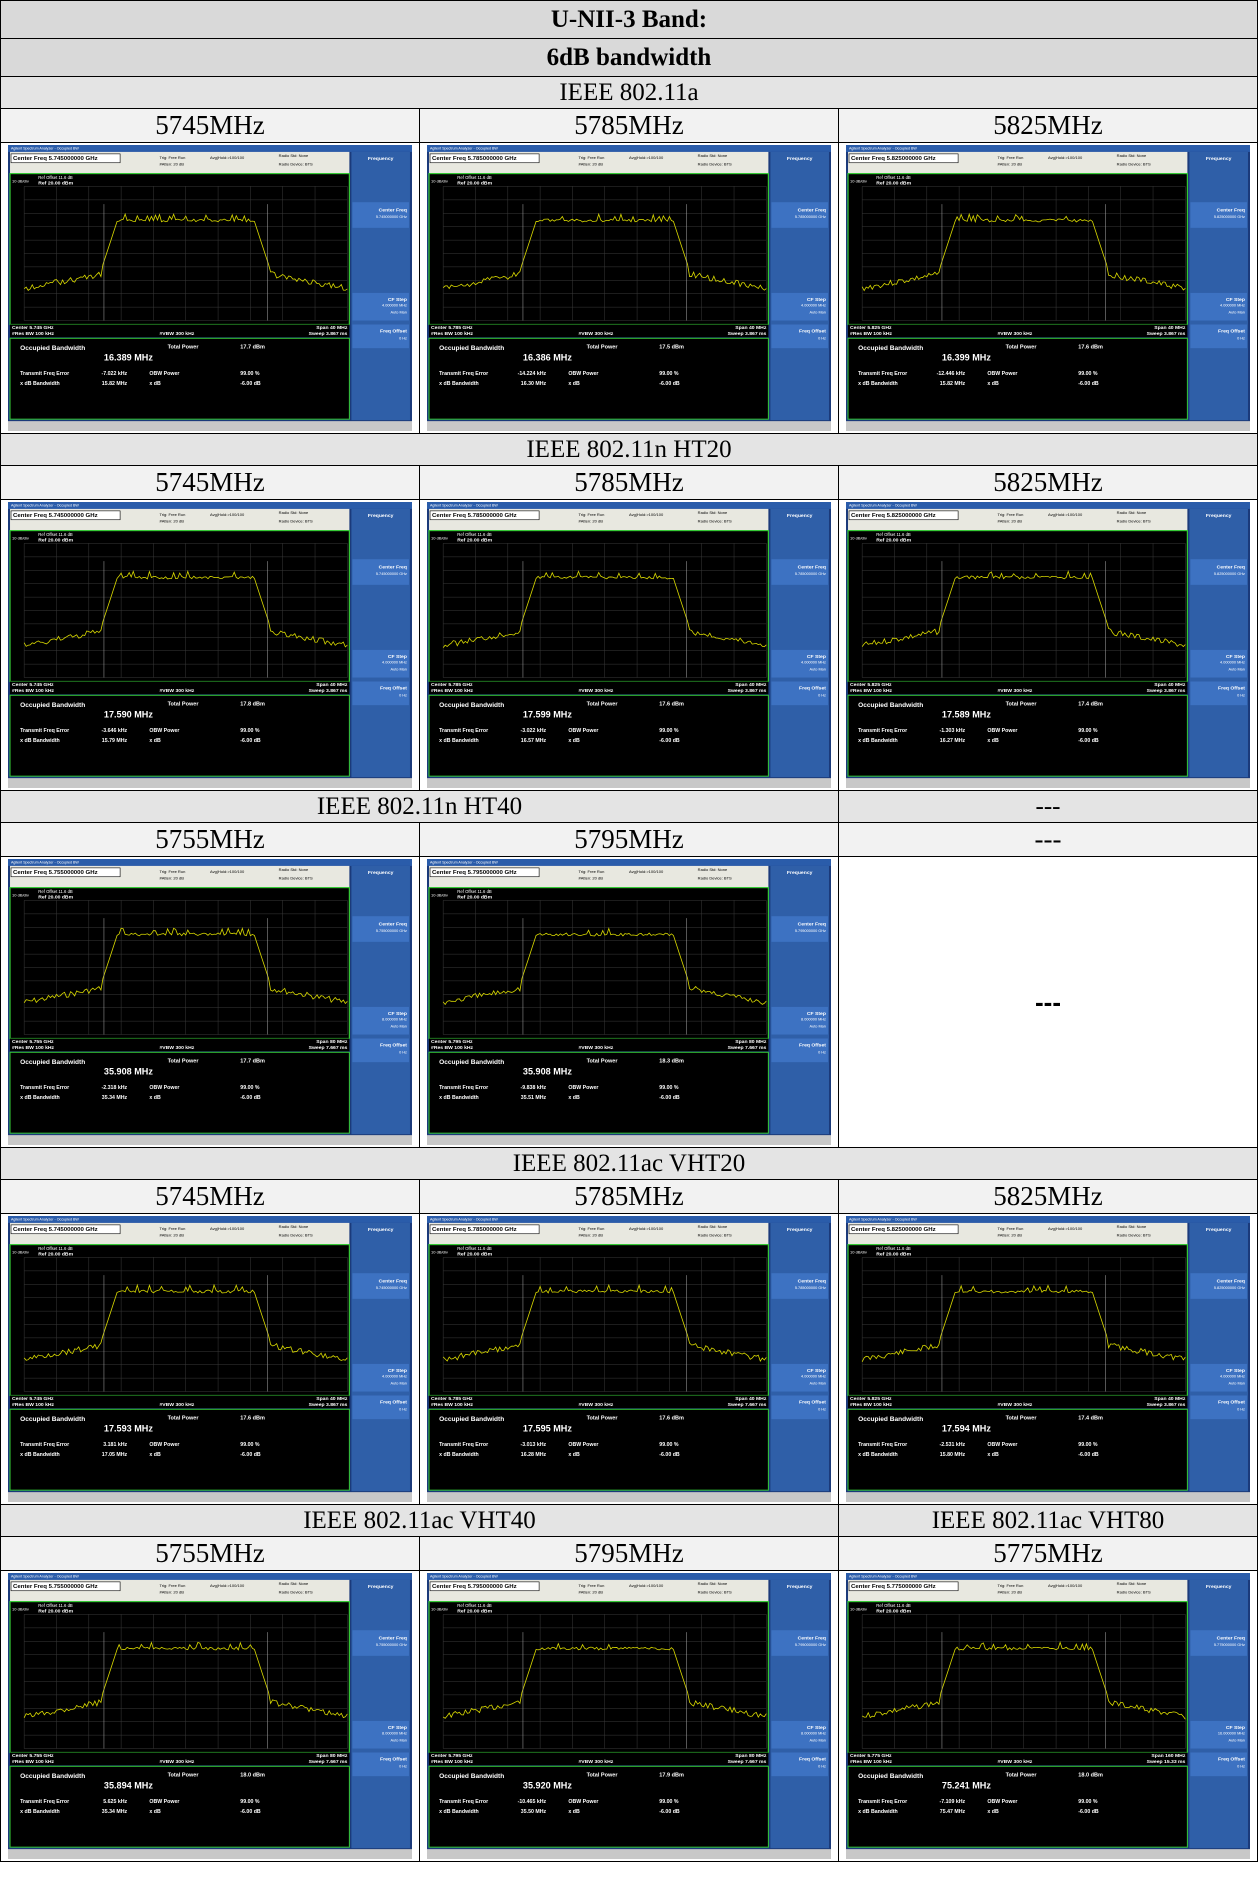 This screenshot has height=1890, width=1258. Describe the element at coordinates (547, 1071) in the screenshot. I see `occupied-bw: 35.908 MHz` at that location.